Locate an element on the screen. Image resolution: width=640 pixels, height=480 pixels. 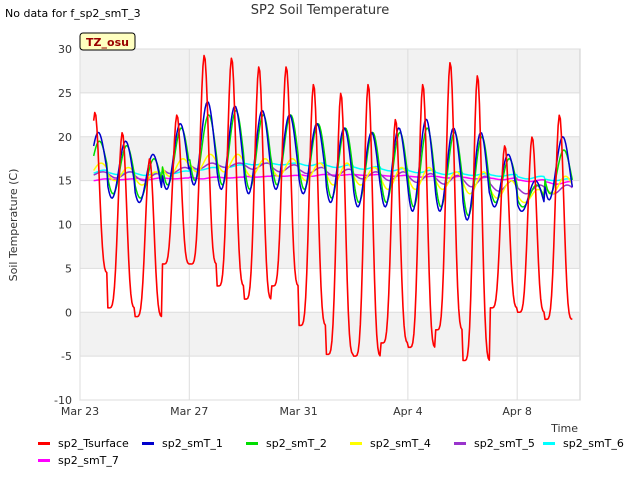
legend-label: sp2_smT_4 is located at coordinates (400, 443).